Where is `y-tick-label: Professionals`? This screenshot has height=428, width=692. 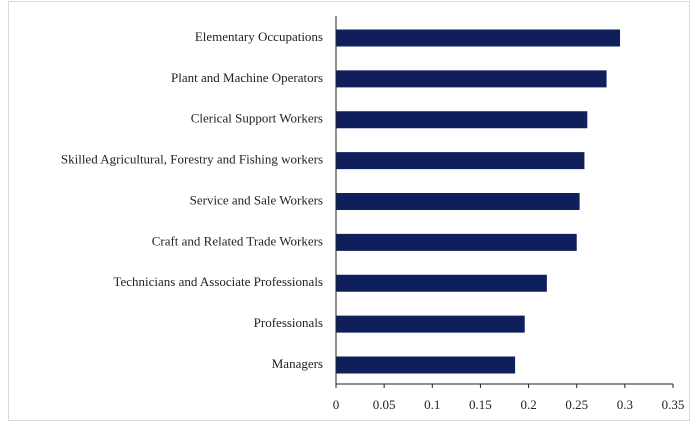
y-tick-label: Professionals is located at coordinates (288, 322).